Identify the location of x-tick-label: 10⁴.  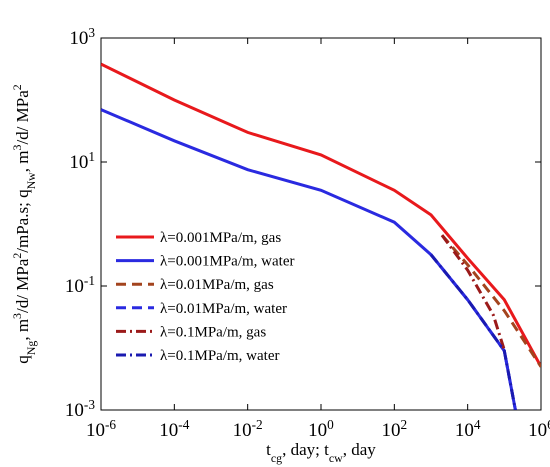
(468, 429).